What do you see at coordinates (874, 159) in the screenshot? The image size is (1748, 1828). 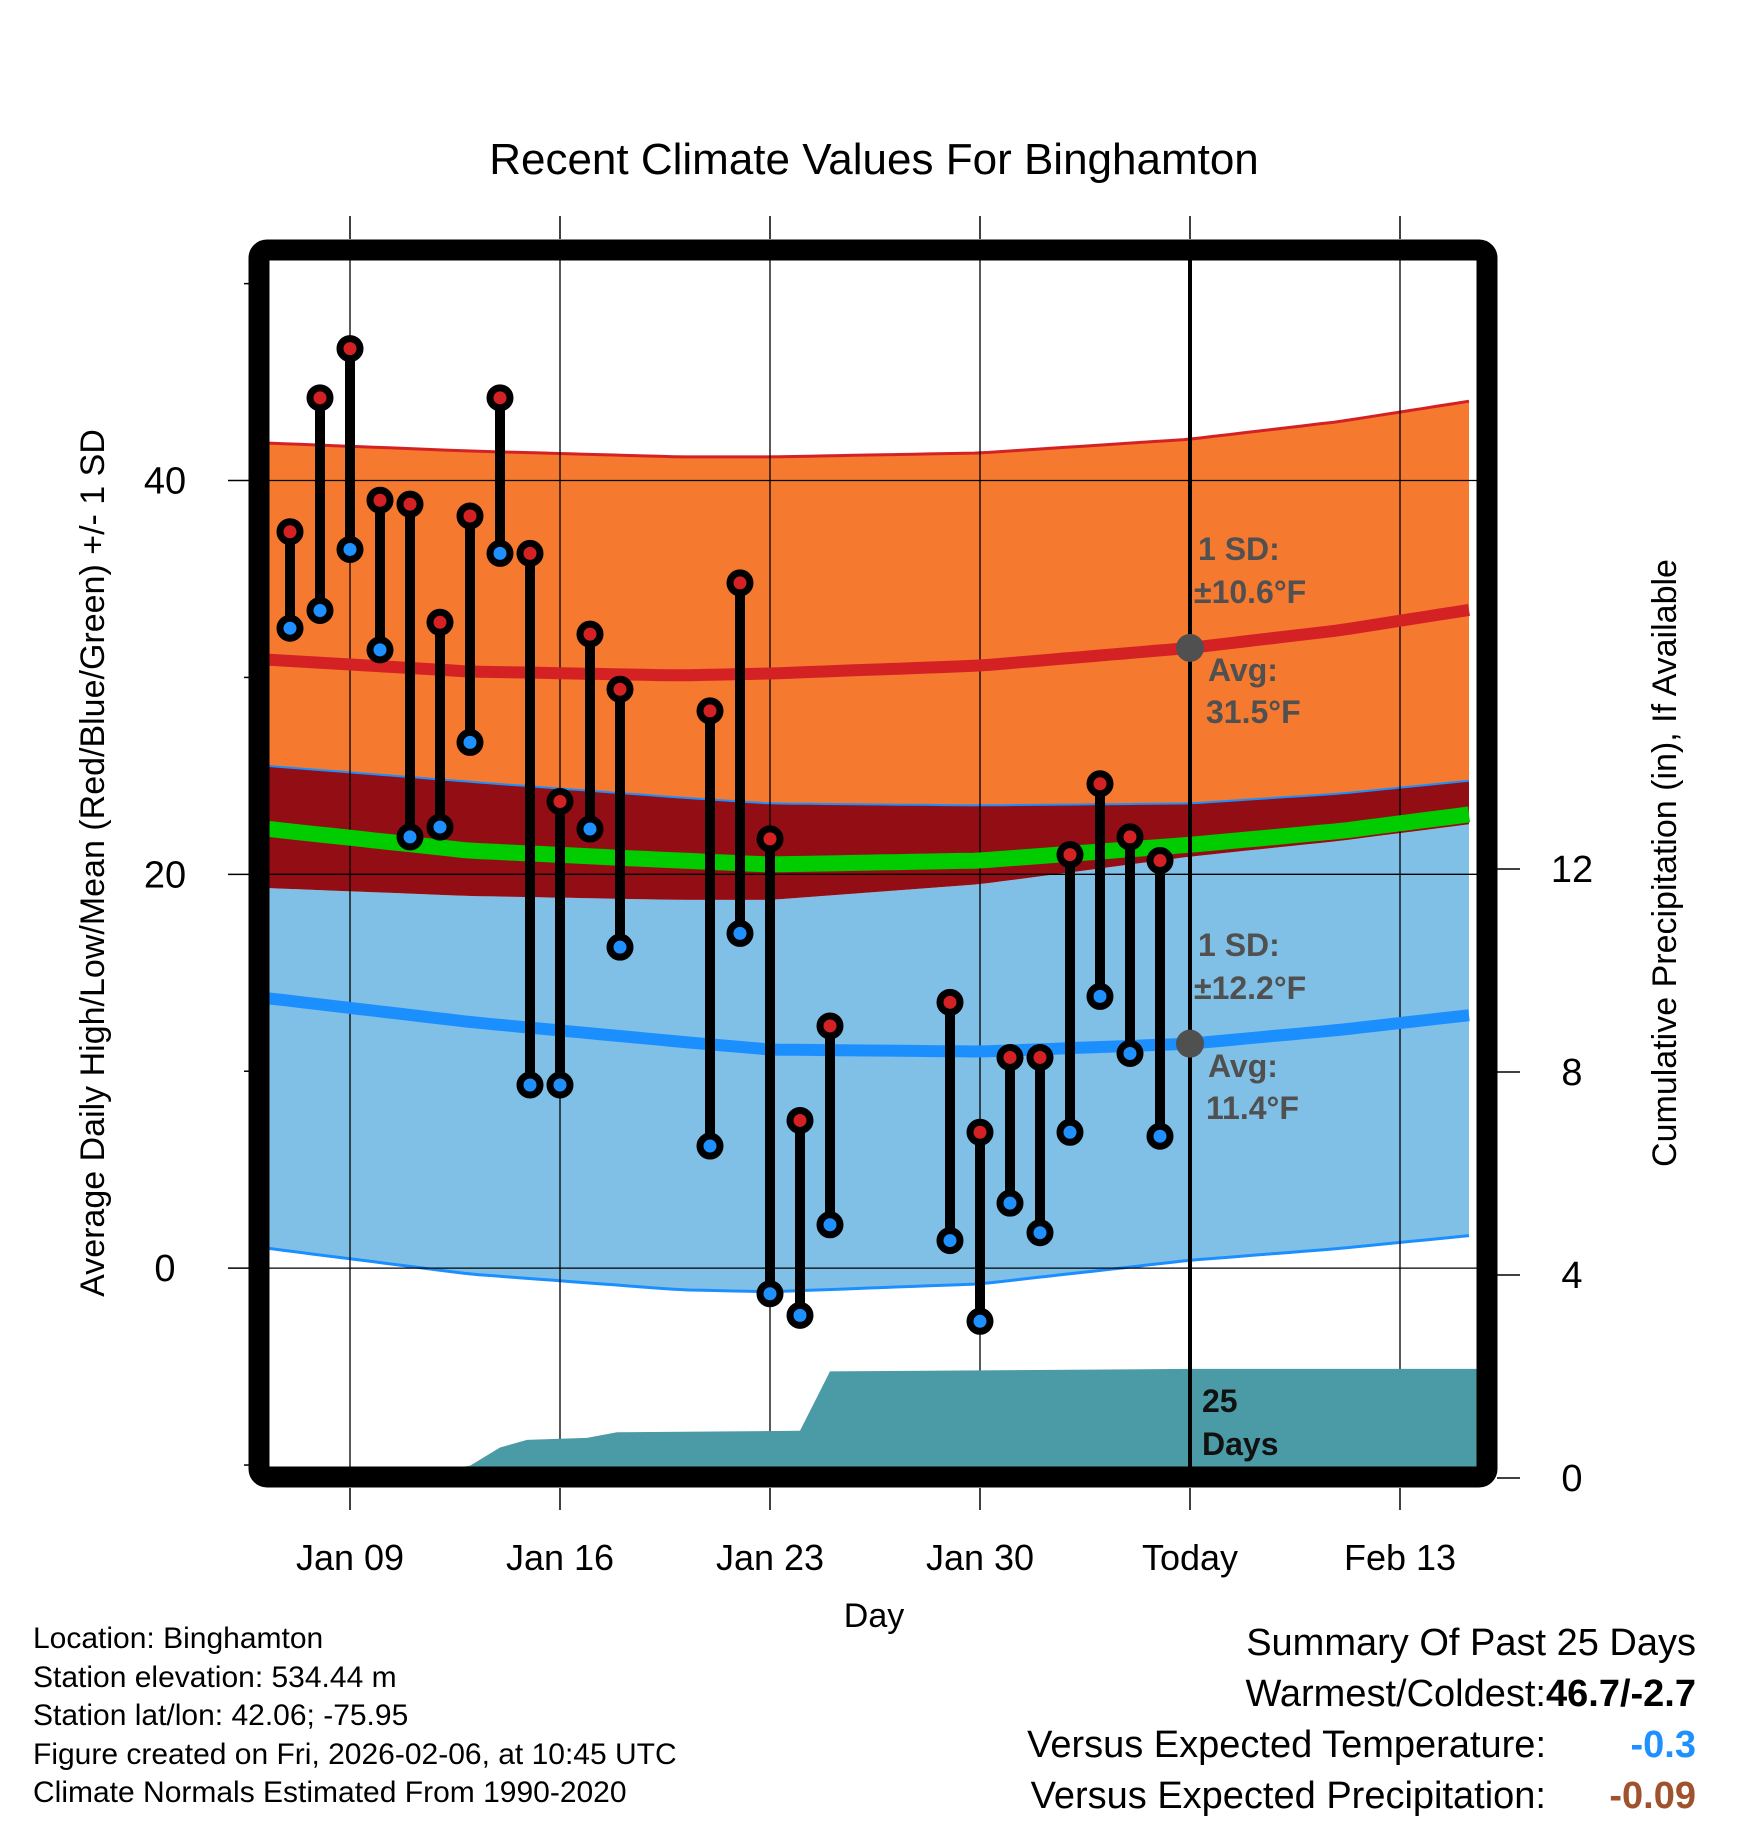 I see `chart-title: Recent Climate Values For Binghamton` at bounding box center [874, 159].